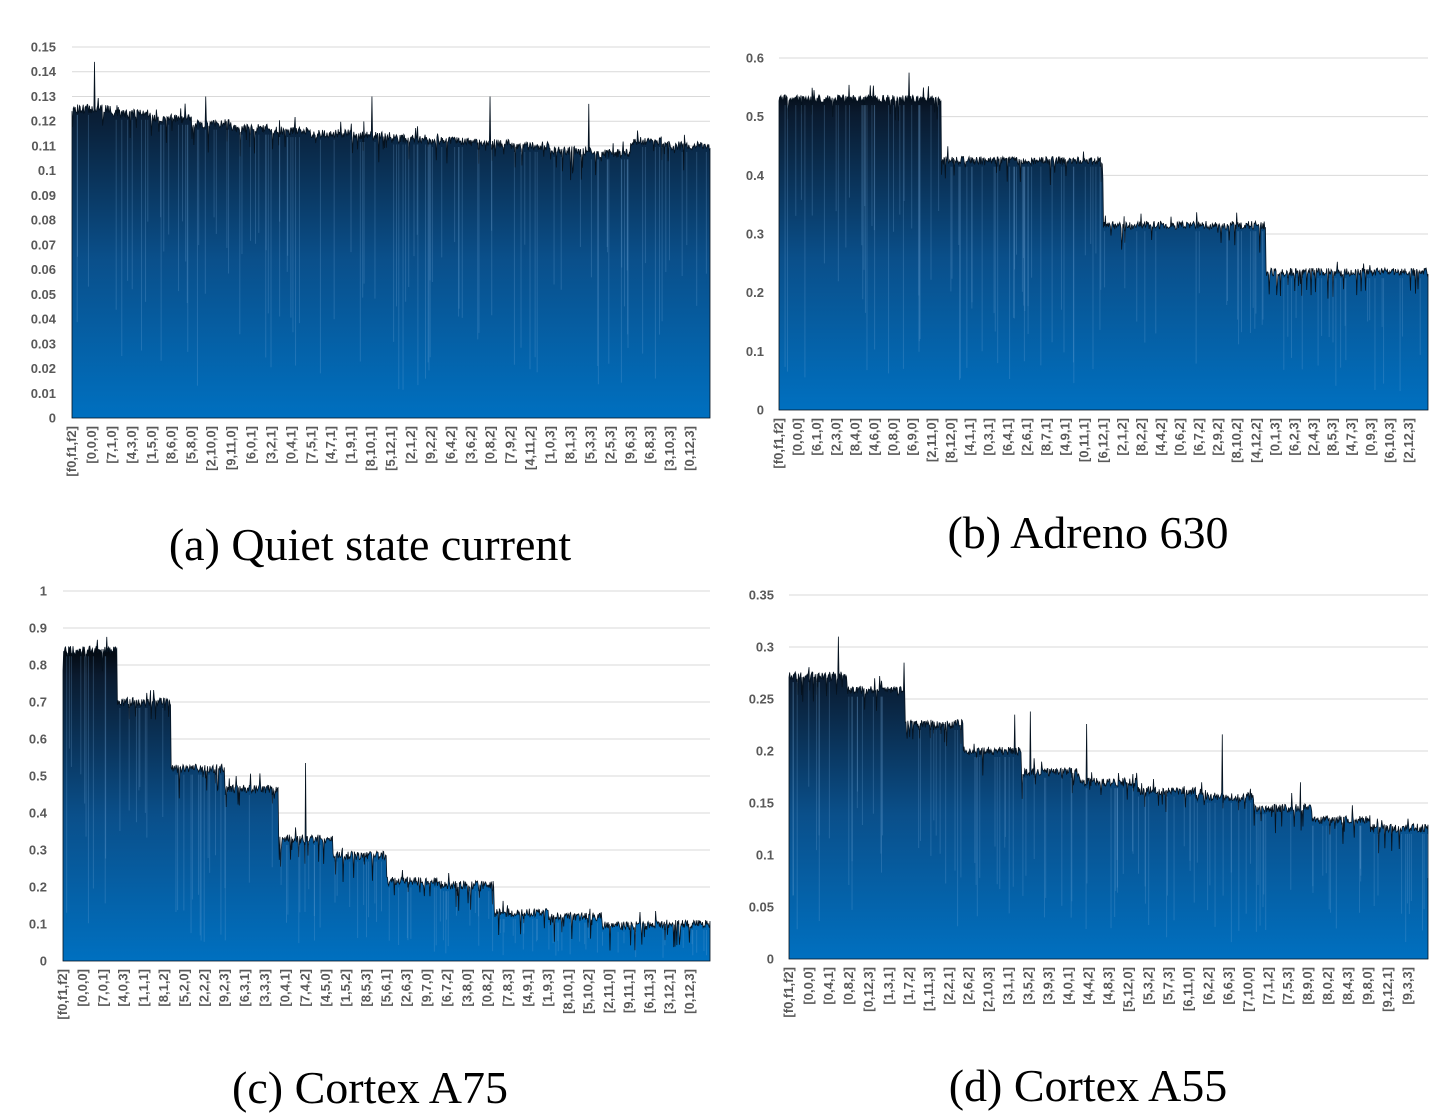 This screenshot has width=1440, height=1116. I want to click on x-tick-label: [9,11,1], so click(628, 991).